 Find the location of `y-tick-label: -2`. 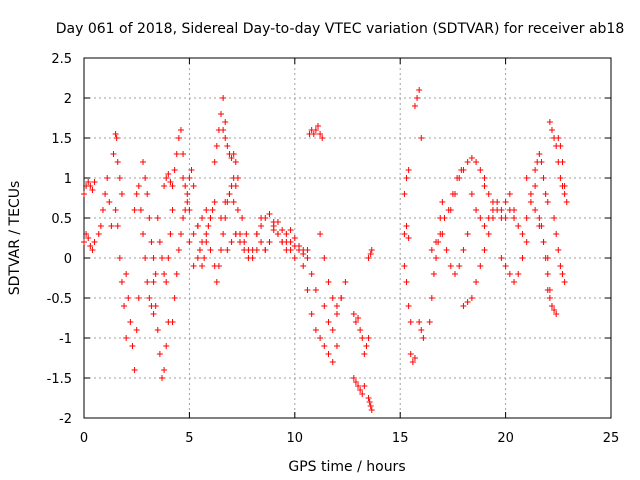

y-tick-label: -2 is located at coordinates (65, 419).